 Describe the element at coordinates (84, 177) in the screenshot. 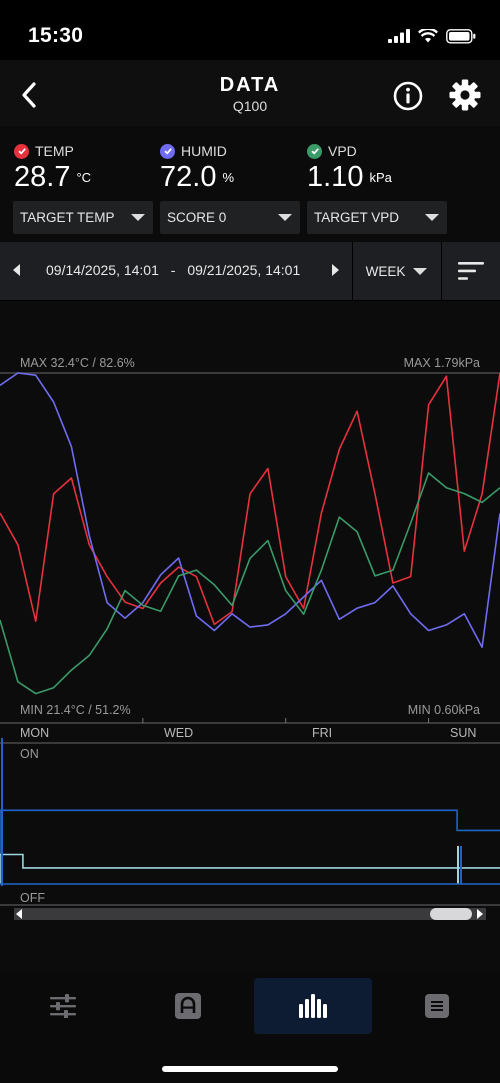

I see `temp-unit: °C` at that location.